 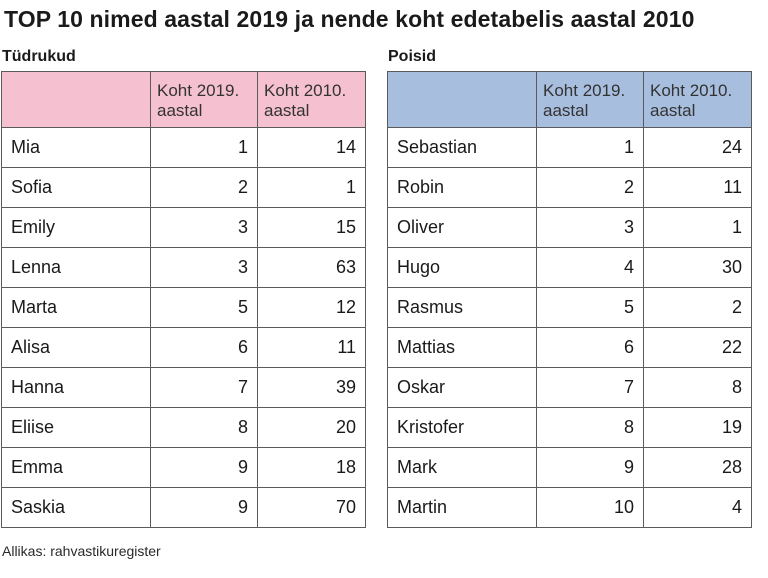 I want to click on name-cell: Mia, so click(x=76, y=147).